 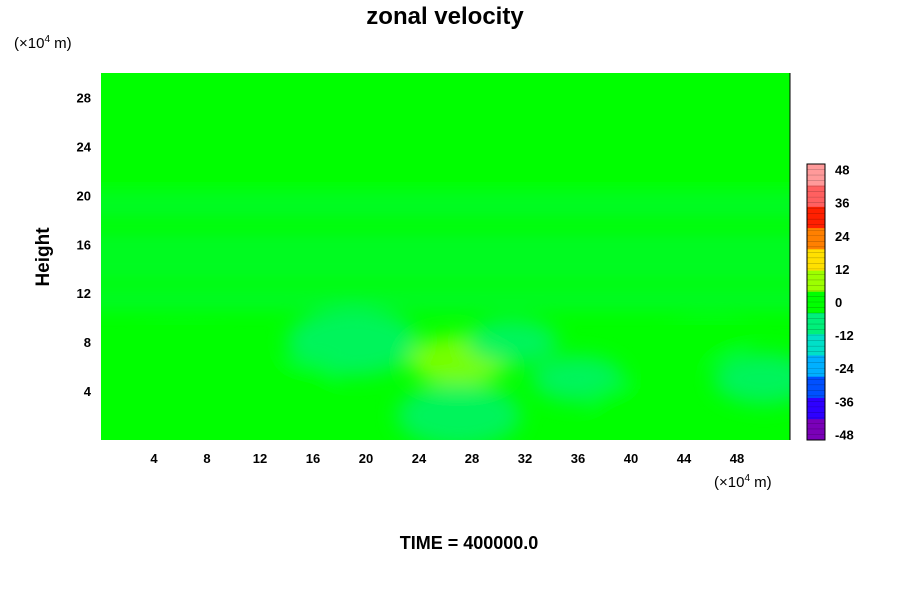 What do you see at coordinates (366, 458) in the screenshot?
I see `x-tick-label: 20` at bounding box center [366, 458].